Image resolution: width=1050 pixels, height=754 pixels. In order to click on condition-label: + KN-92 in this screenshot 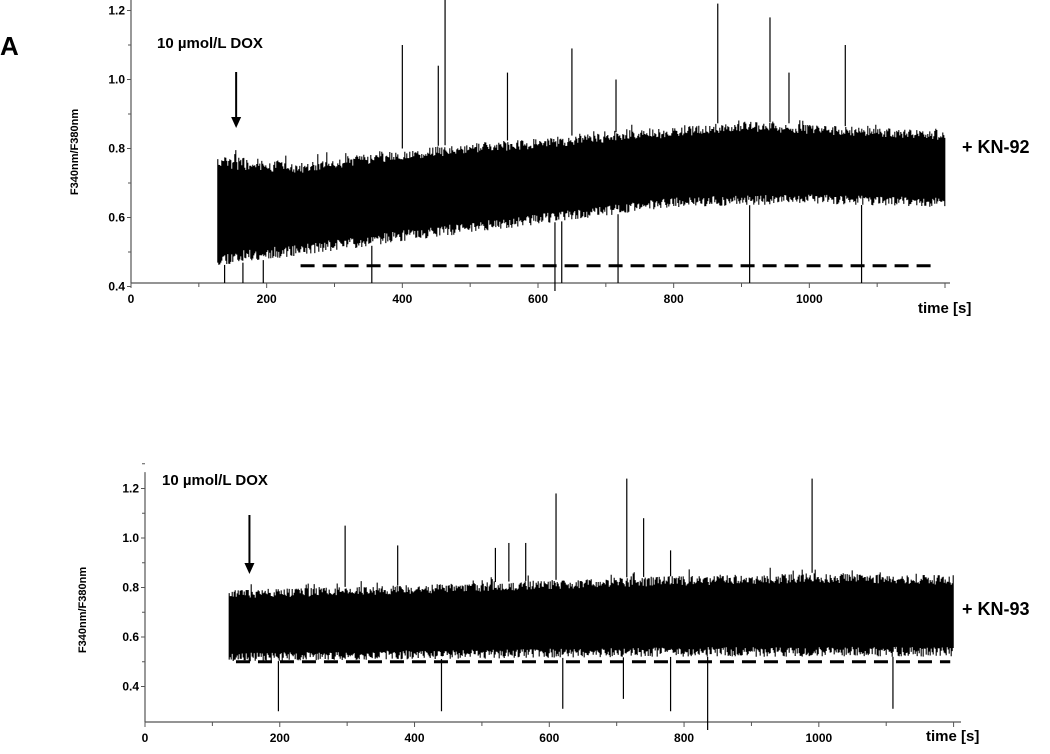, I will do `click(996, 147)`.